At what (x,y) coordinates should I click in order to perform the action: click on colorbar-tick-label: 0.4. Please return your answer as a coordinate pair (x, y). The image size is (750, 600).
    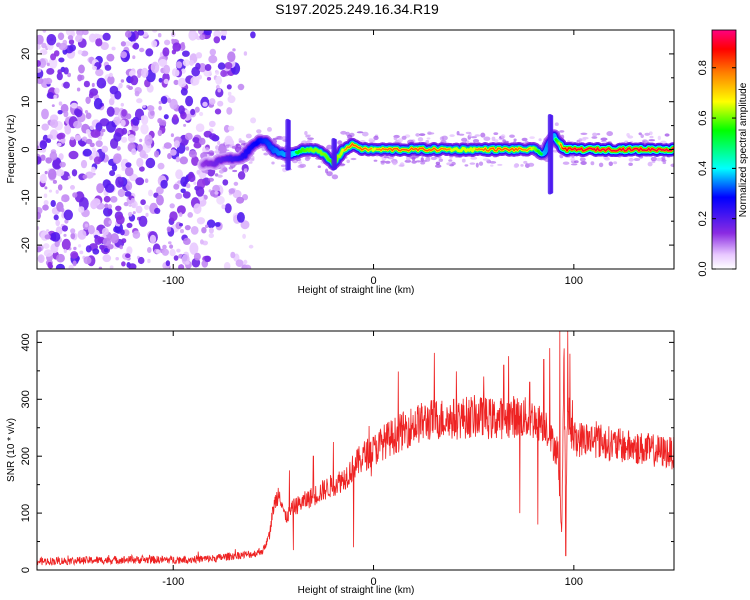
    Looking at the image, I should click on (703, 168).